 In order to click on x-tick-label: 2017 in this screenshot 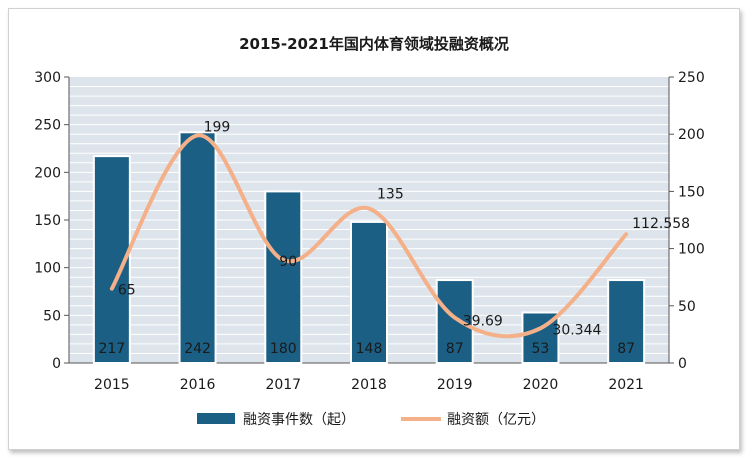, I will do `click(283, 385)`.